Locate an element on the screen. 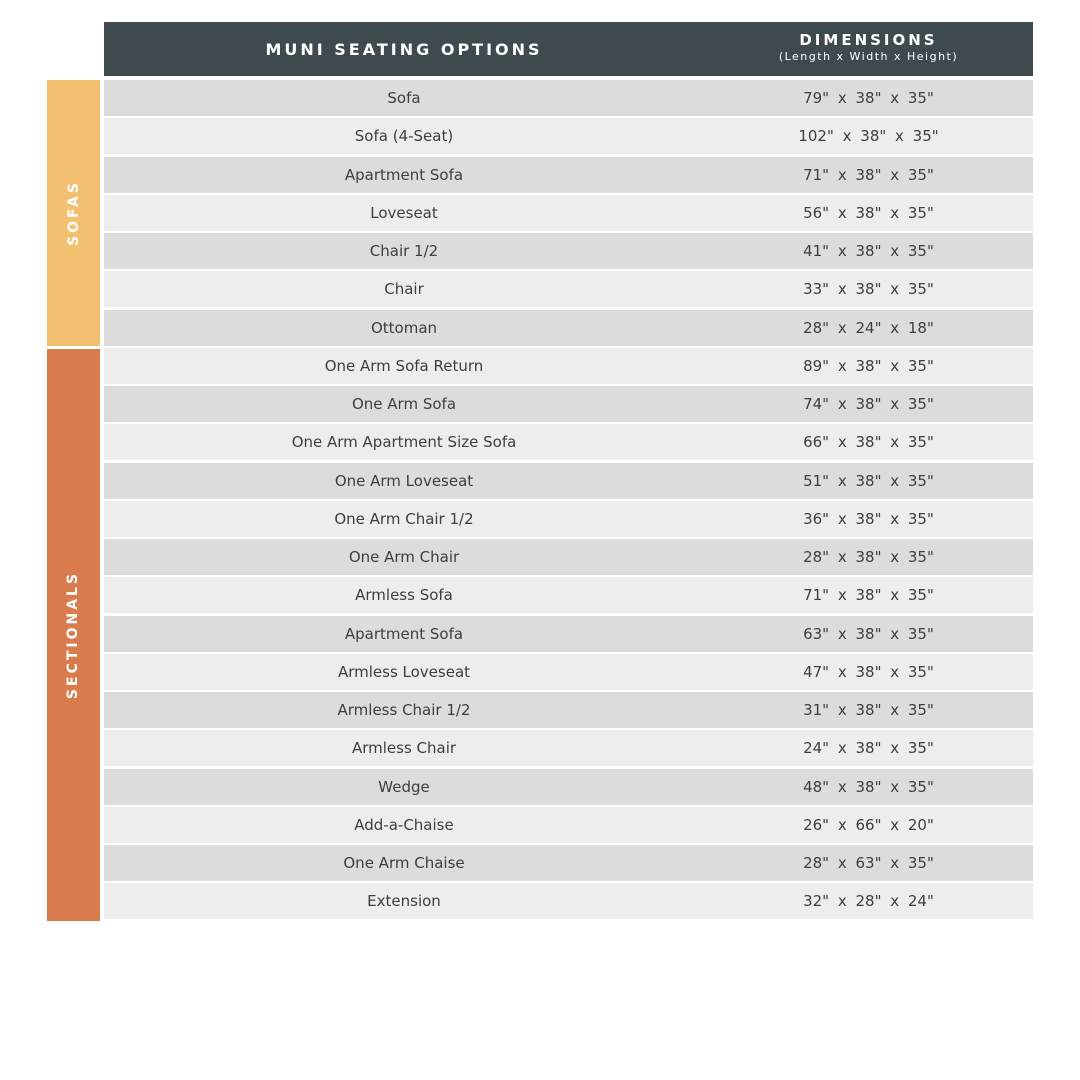 This screenshot has width=1080, height=1080. seating-name: Chair 1/2 is located at coordinates (404, 251).